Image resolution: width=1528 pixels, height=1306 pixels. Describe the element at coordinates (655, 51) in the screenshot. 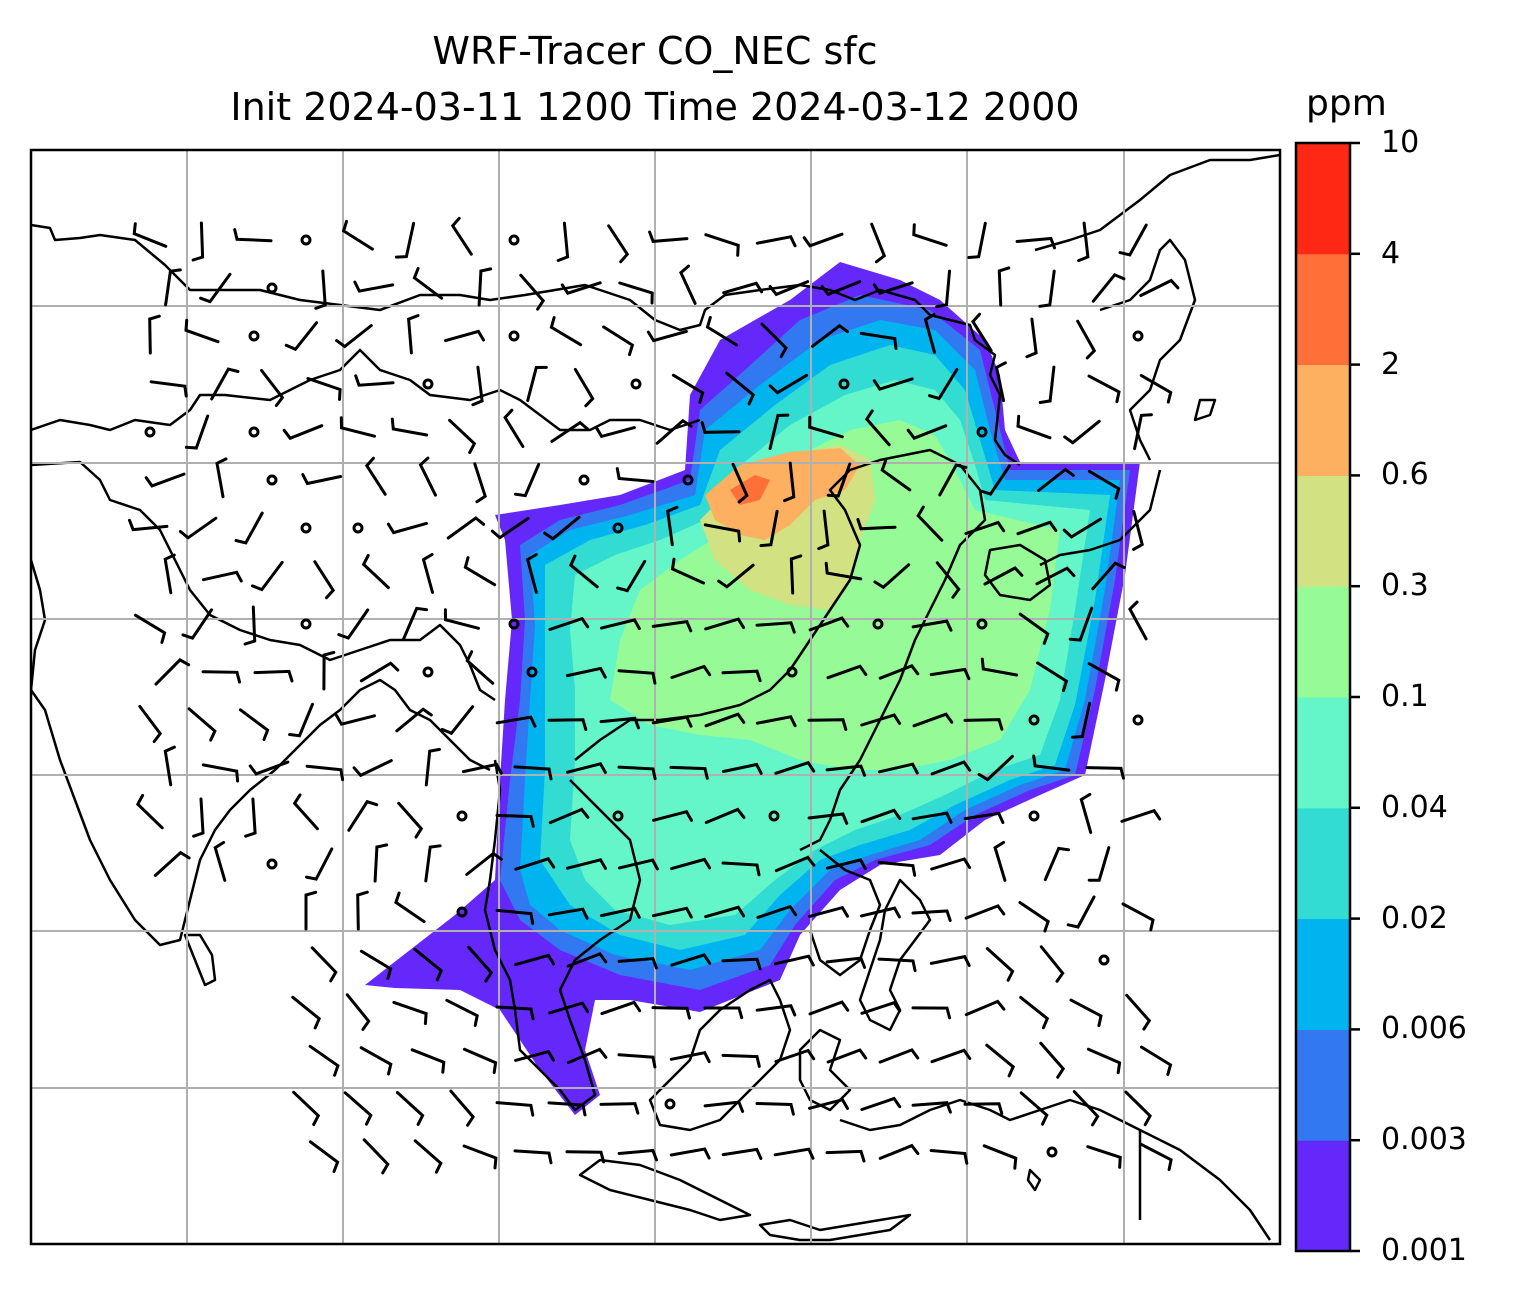

I see `map-title-line-1: WRF-Tracer CO_NEC sfc` at that location.